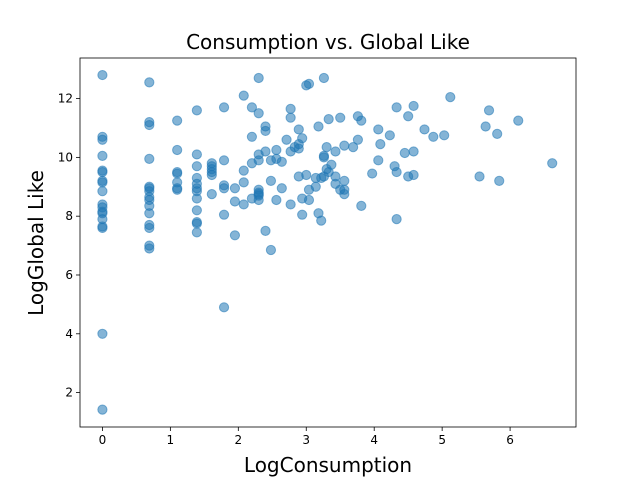 Image resolution: width=640 pixels, height=480 pixels. I want to click on x-axis-label: LogConsumption, so click(328, 465).